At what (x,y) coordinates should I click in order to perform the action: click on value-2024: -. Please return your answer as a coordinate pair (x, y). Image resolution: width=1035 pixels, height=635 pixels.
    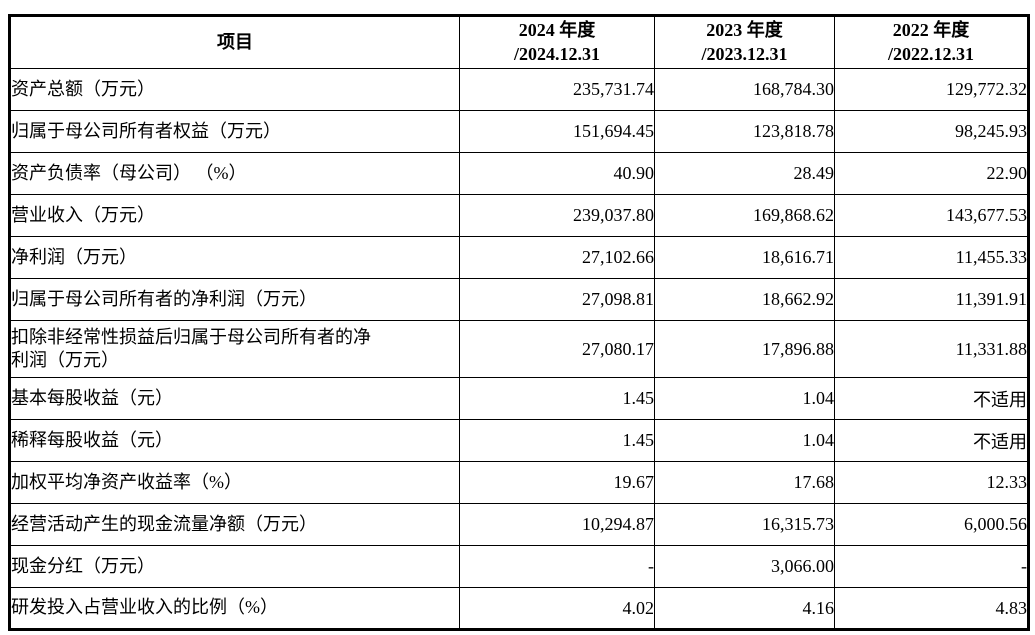
    Looking at the image, I should click on (557, 566).